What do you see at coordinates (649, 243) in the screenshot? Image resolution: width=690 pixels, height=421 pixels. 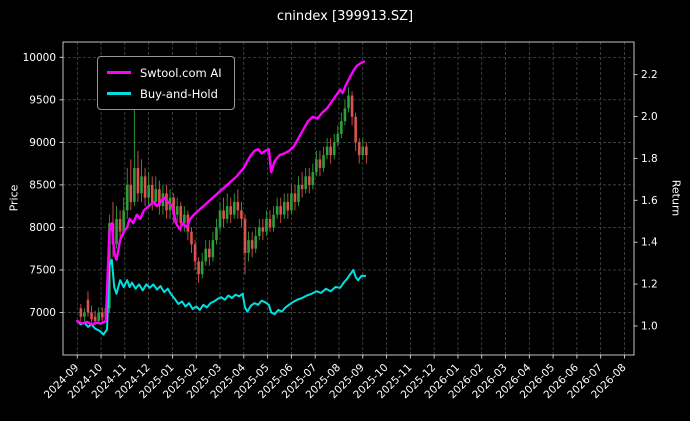 I see `svg-text: 1.4` at bounding box center [649, 243].